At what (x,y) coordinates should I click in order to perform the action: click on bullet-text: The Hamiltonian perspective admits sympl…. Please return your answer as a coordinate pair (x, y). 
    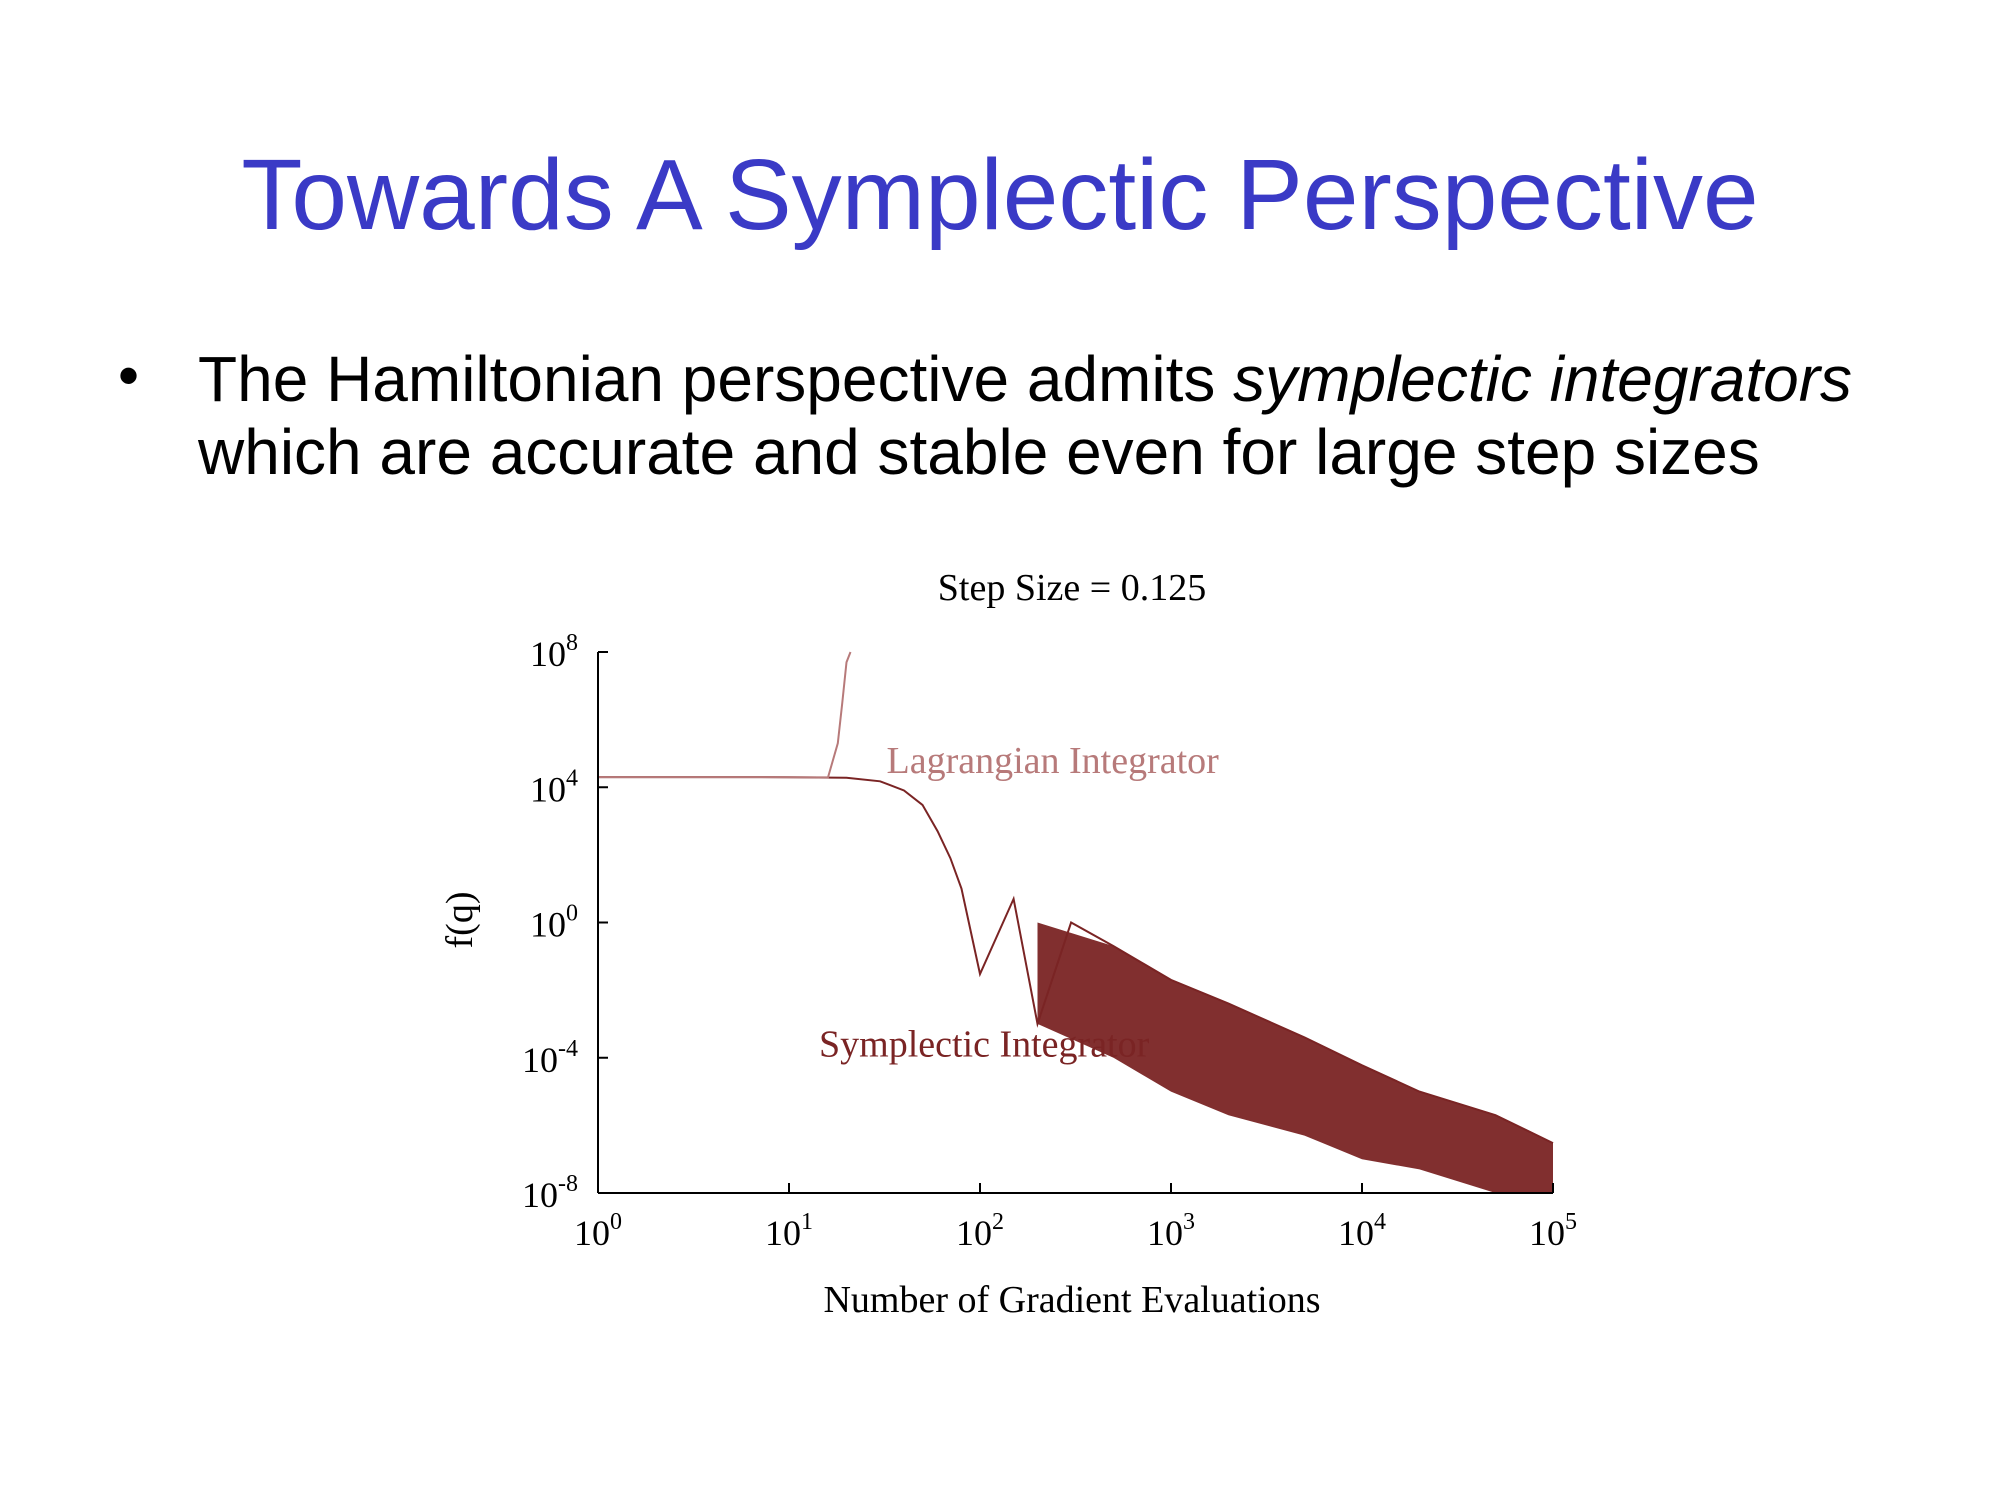
    Looking at the image, I should click on (1058, 416).